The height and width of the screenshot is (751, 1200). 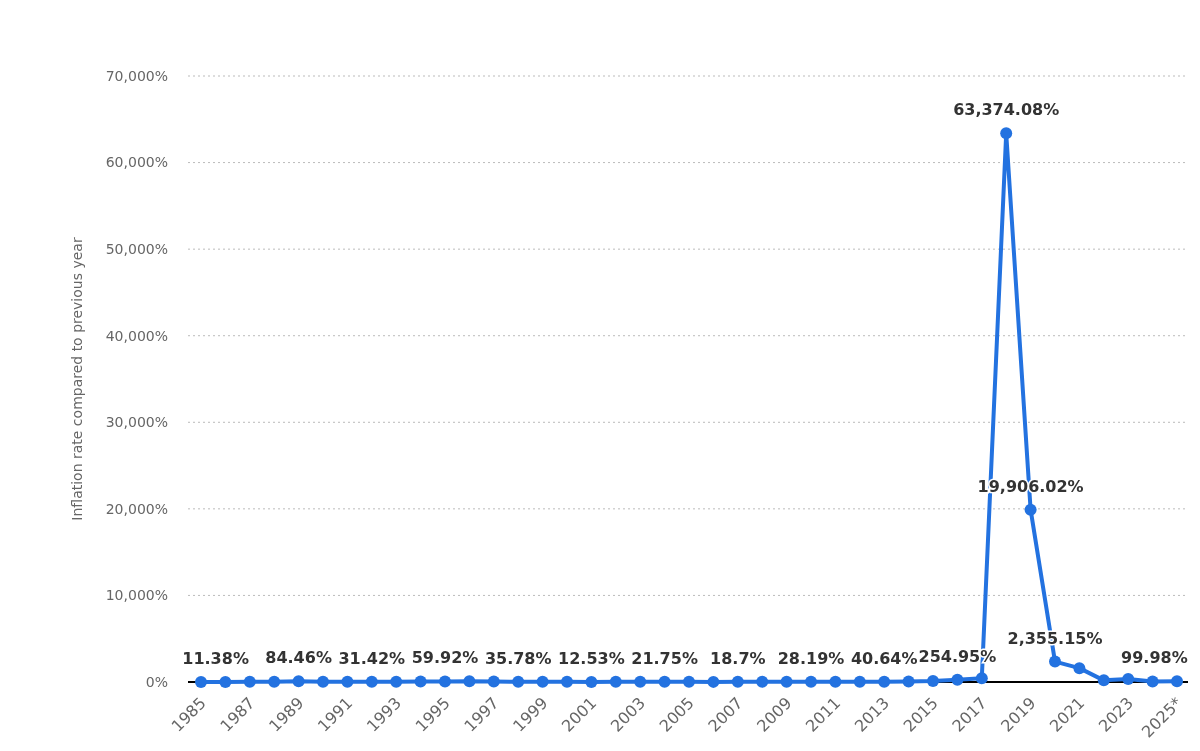 What do you see at coordinates (136, 162) in the screenshot?
I see `y-tick-label: 60,000%` at bounding box center [136, 162].